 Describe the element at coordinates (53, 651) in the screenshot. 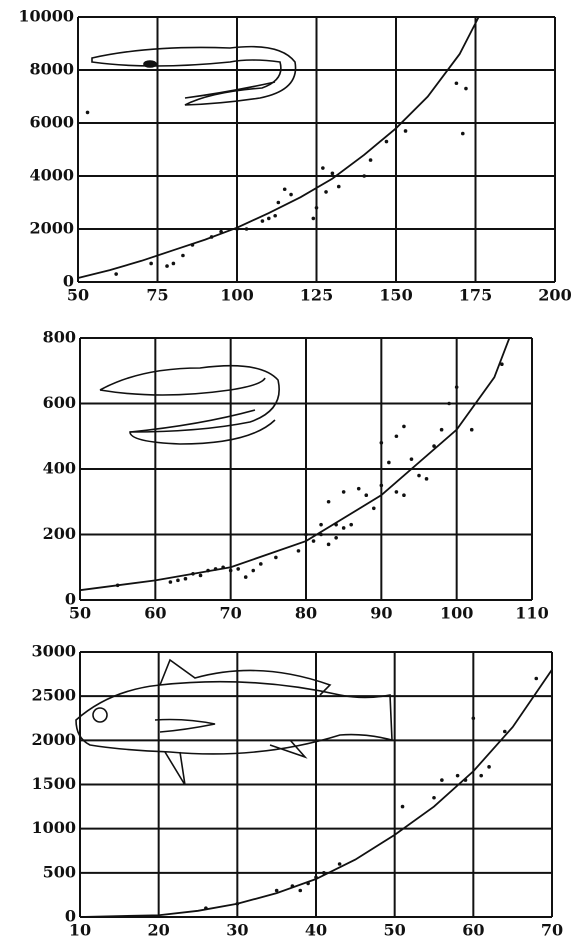

I see `y-tick-label: 3000` at that location.